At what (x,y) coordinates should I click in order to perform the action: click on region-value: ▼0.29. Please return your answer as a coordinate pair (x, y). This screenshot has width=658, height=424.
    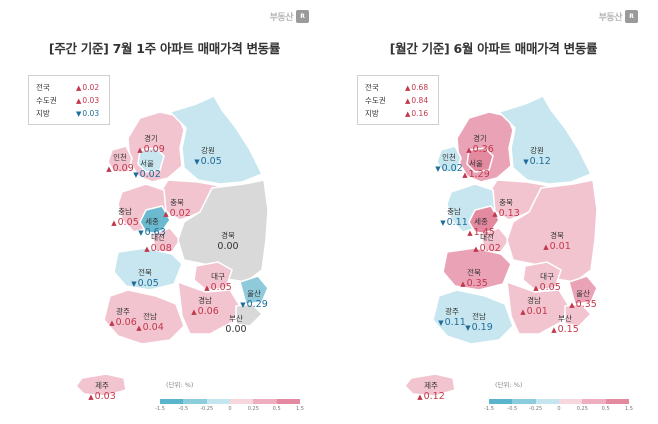
    Looking at the image, I should click on (254, 305).